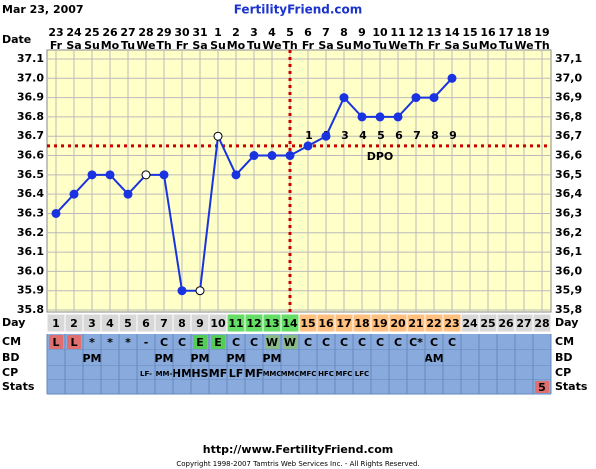 This screenshot has width=596, height=469. I want to click on cell-text: MFC, so click(308, 374).